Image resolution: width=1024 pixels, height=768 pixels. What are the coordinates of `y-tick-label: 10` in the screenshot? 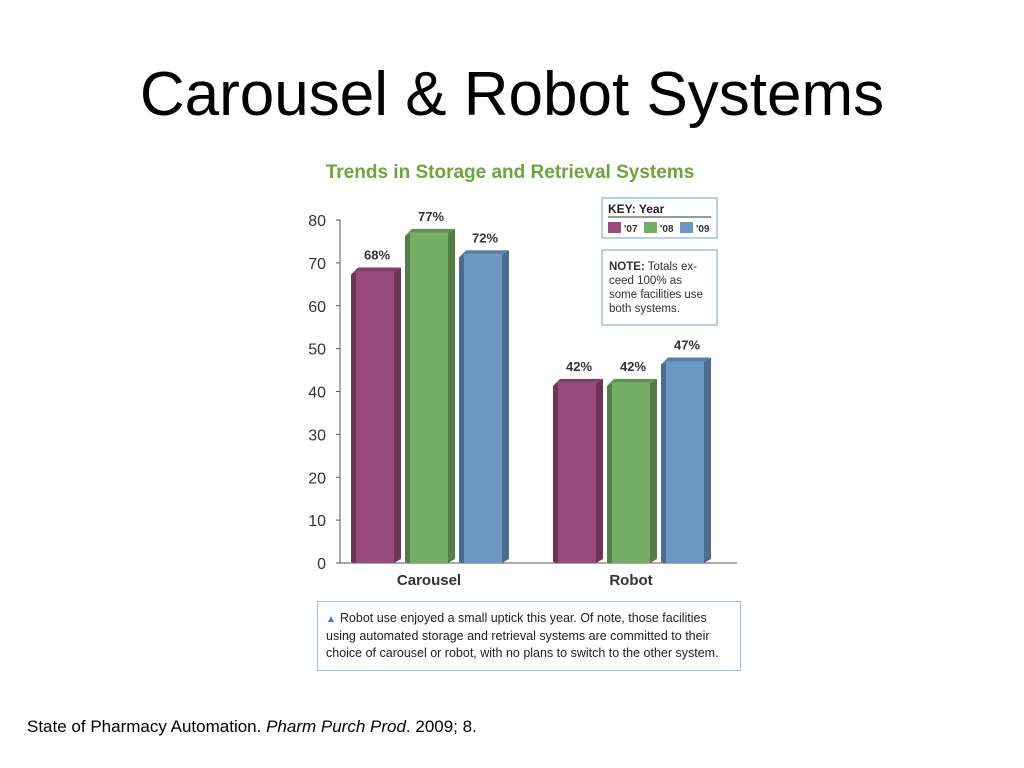 It's located at (317, 521).